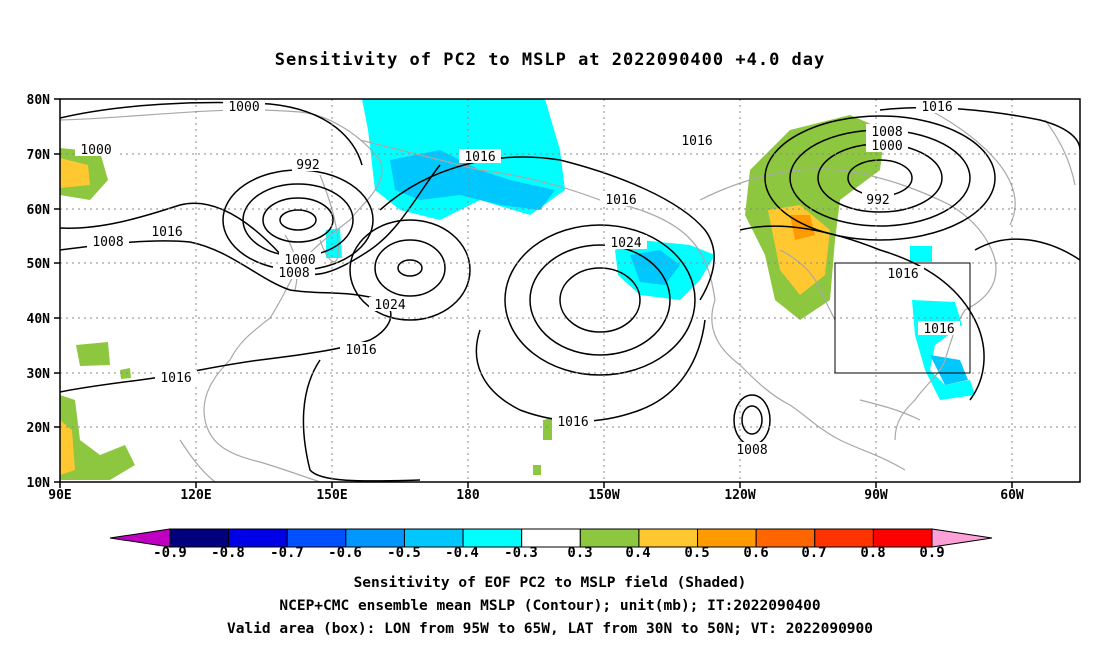 This screenshot has width=1100, height=650. Describe the element at coordinates (228, 553) in the screenshot. I see `colorbar-label: -0.8` at that location.